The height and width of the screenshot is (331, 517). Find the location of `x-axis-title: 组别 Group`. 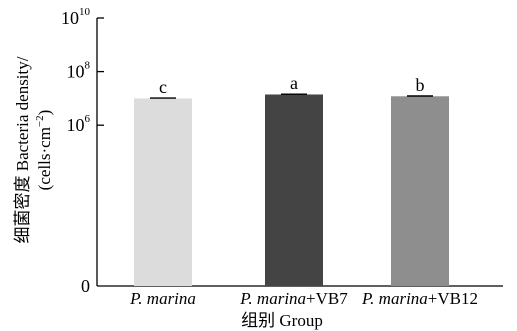

x-axis-title: 组别 Group is located at coordinates (282, 320).